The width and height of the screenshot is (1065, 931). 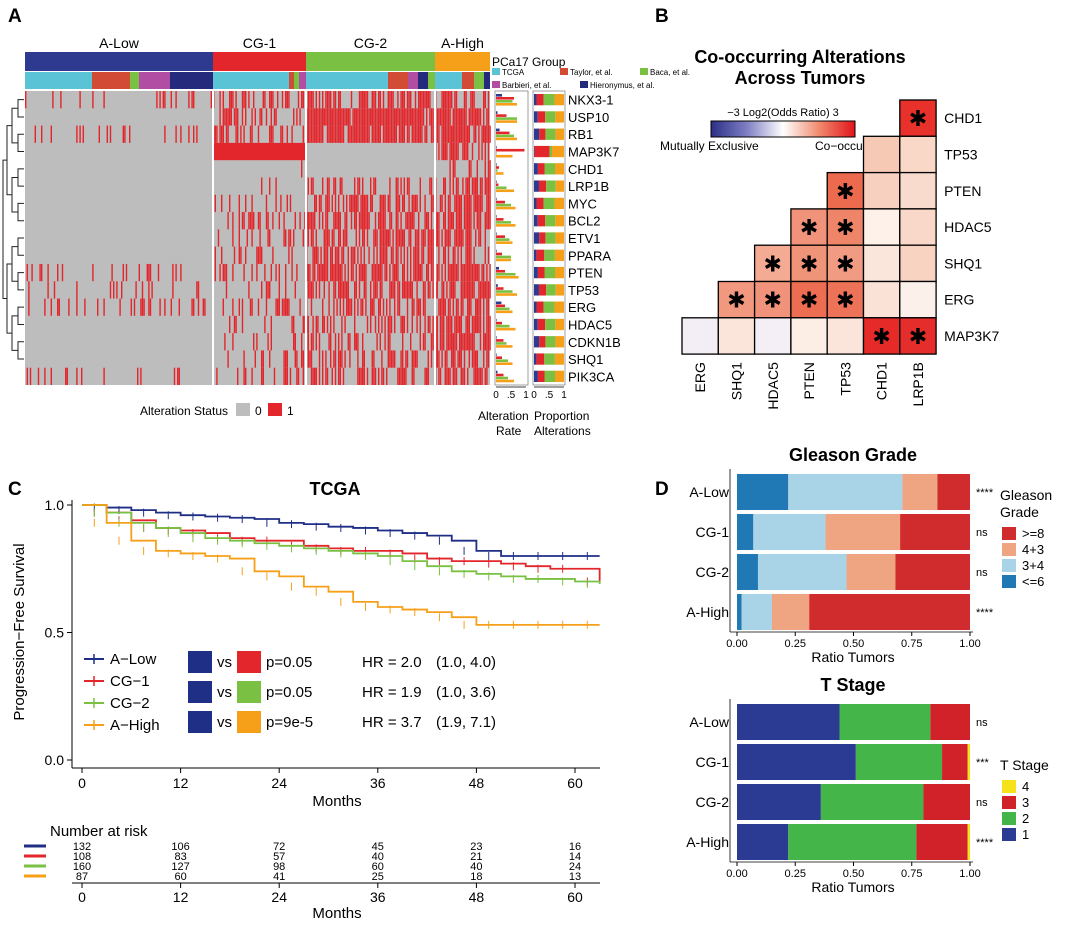 I want to click on rate-tick-2: 1, so click(x=526, y=395).